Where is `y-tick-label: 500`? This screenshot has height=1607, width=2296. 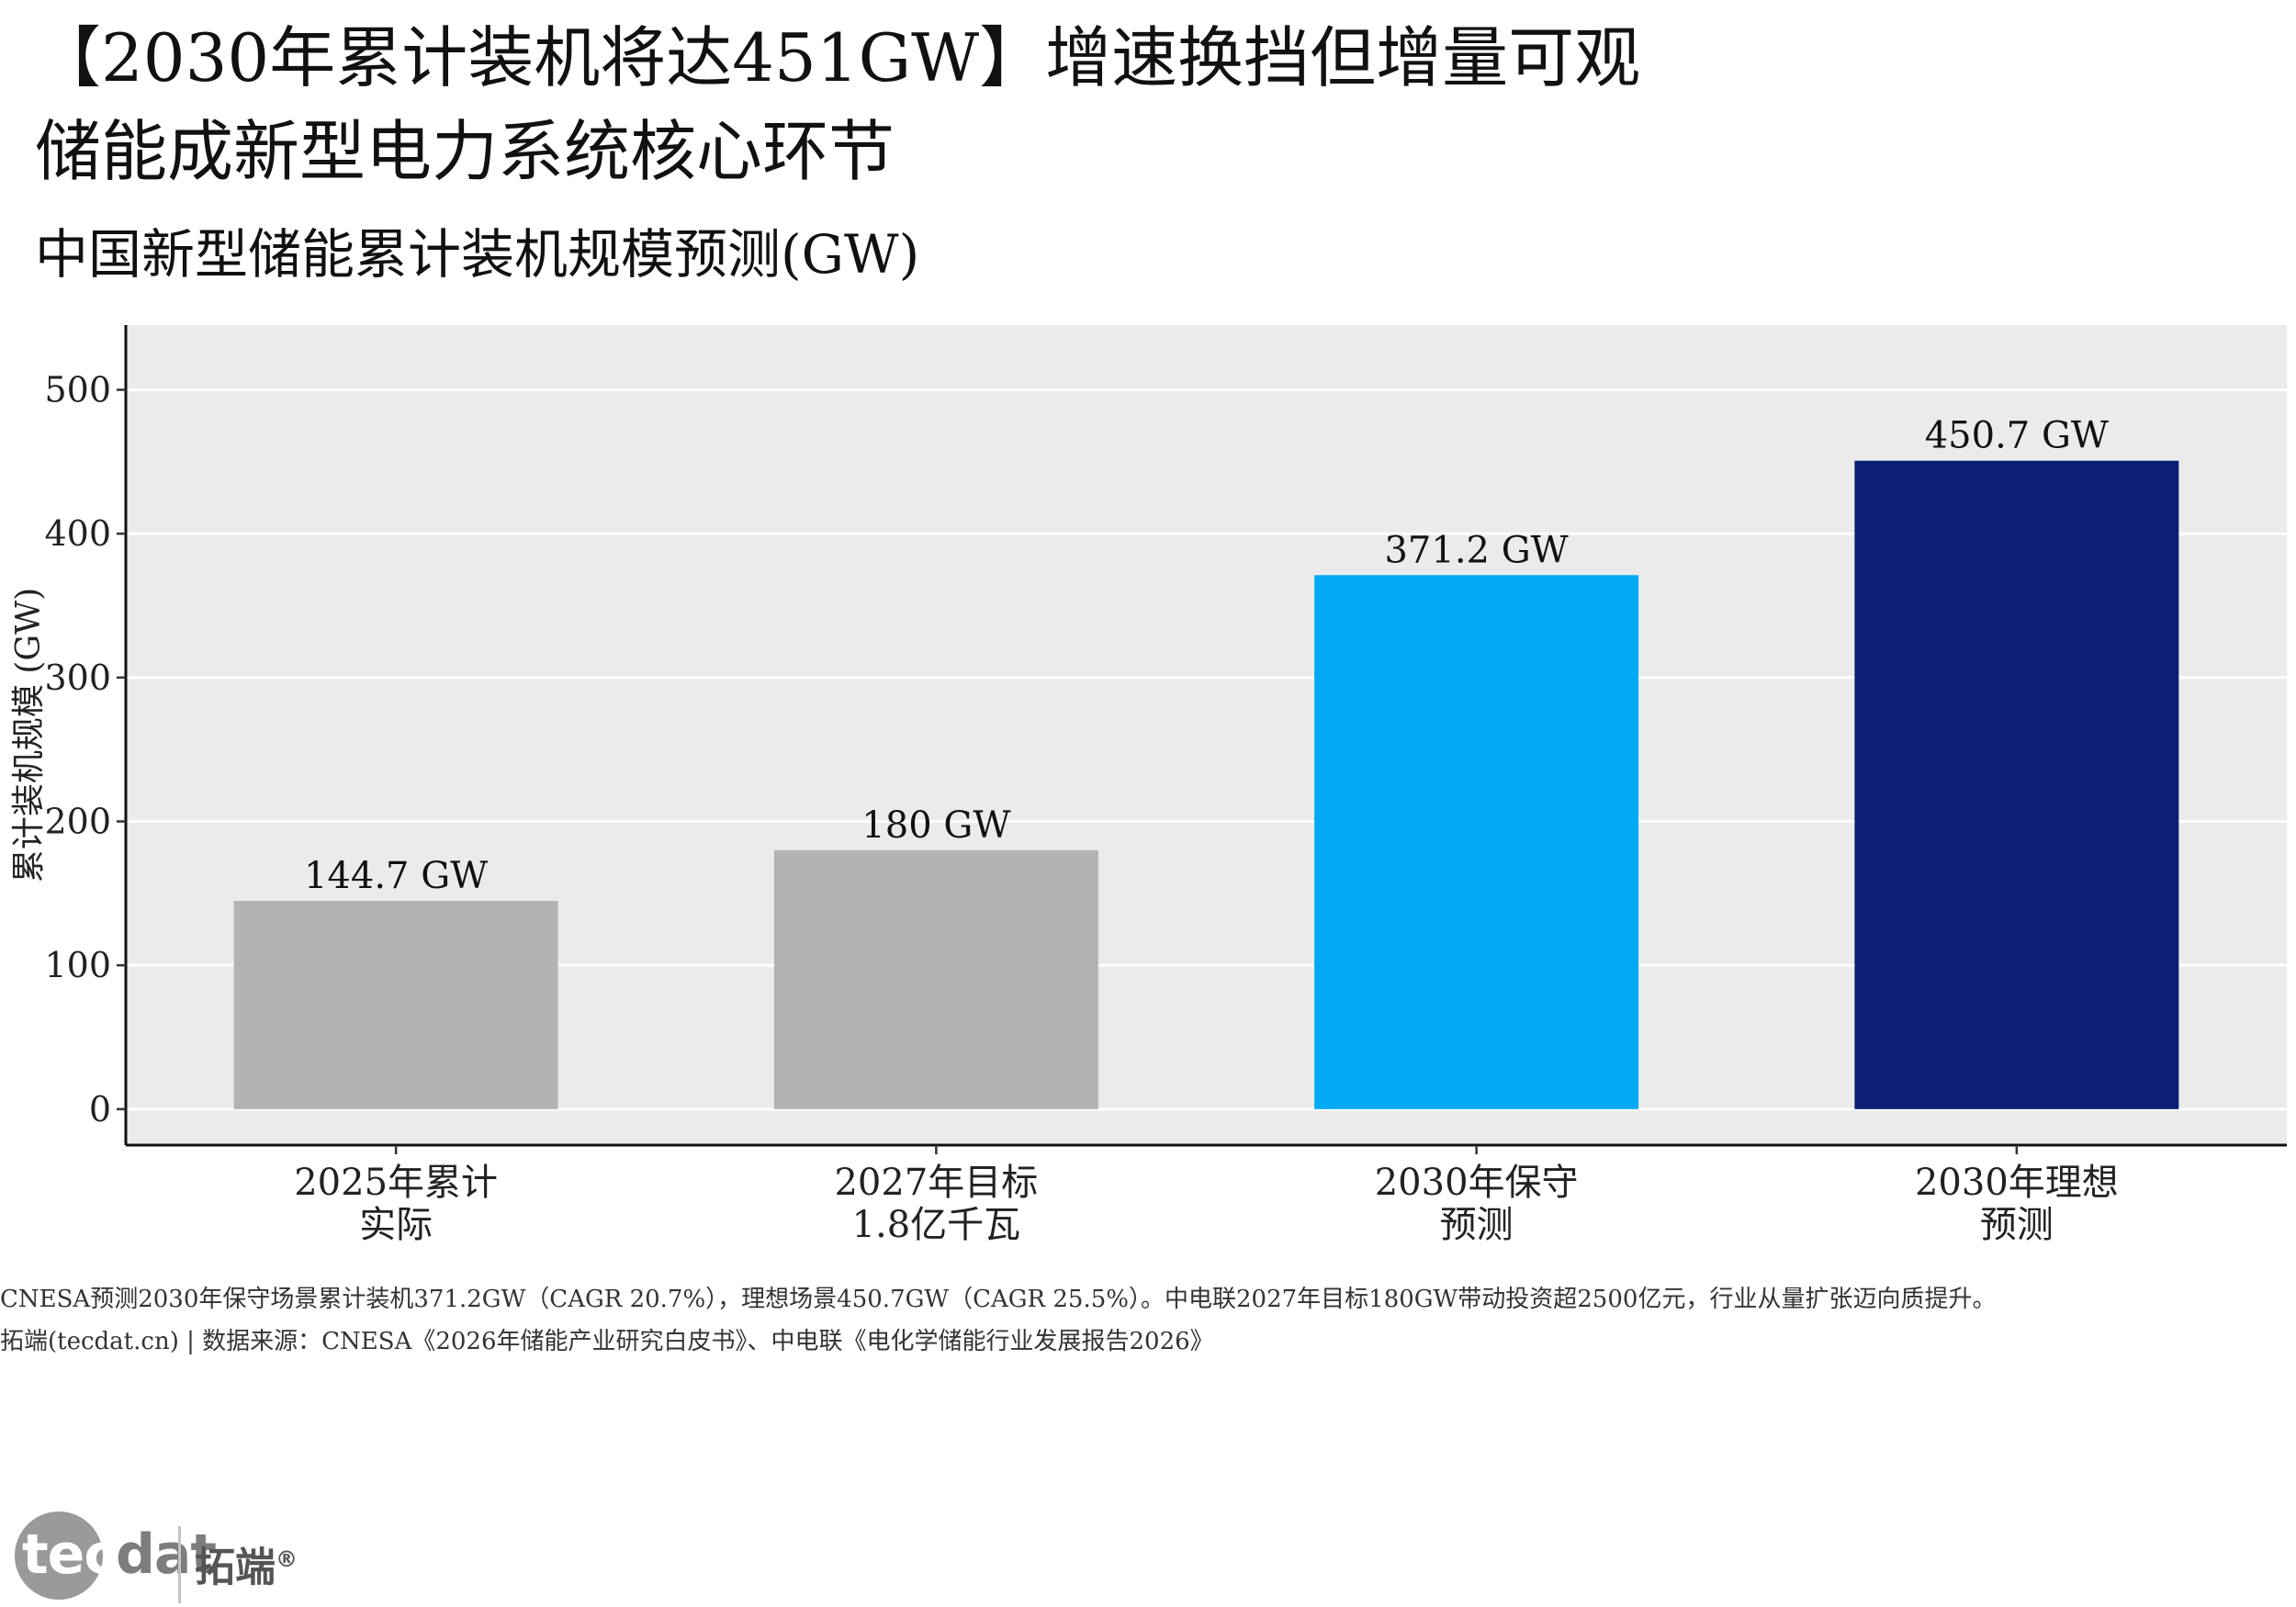
y-tick-label: 500 is located at coordinates (77, 390).